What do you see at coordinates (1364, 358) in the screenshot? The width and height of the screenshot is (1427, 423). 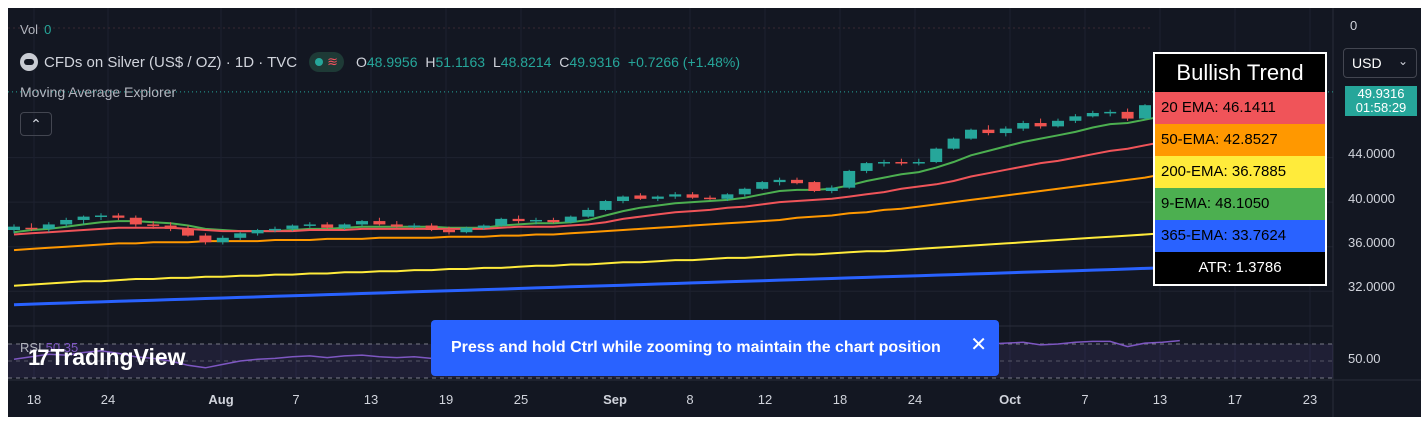 I see `rsi-axis-tick: 50.00` at bounding box center [1364, 358].